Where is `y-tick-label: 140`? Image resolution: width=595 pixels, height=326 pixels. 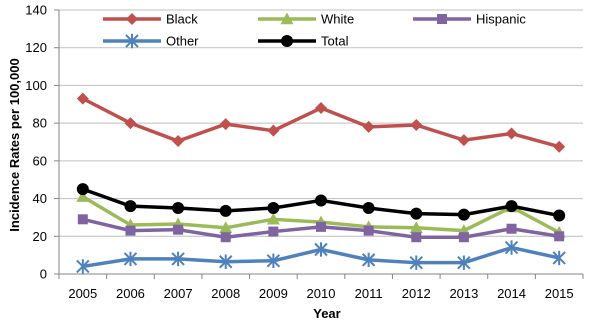
y-tick-label: 140 is located at coordinates (36, 10).